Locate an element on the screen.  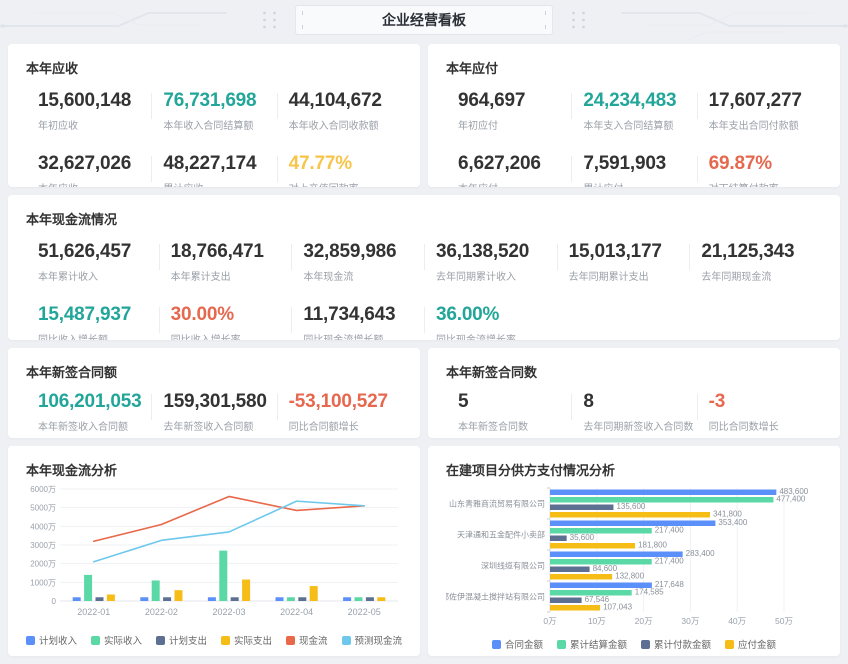
stat-value: 11,734,643 is located at coordinates (349, 314).